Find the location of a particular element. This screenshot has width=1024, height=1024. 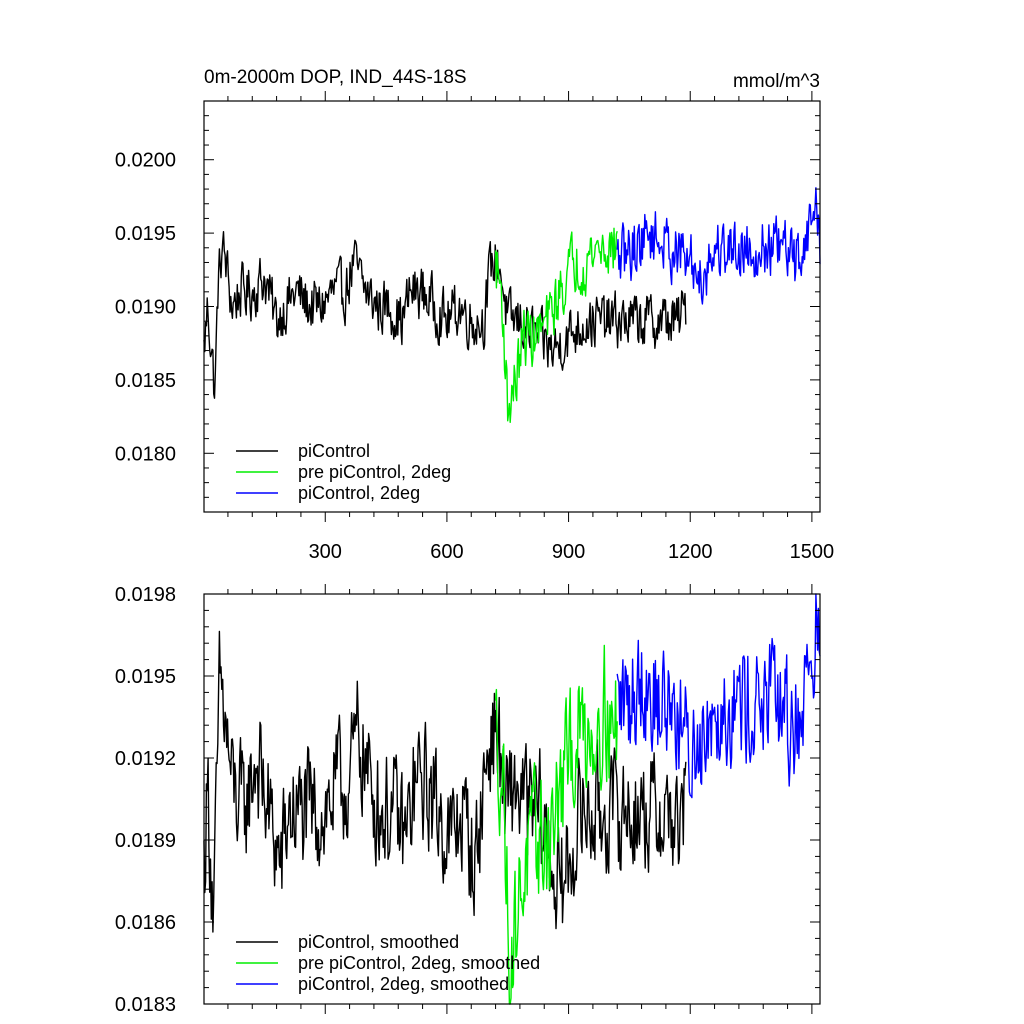

series-group is located at coordinates (512, 305).